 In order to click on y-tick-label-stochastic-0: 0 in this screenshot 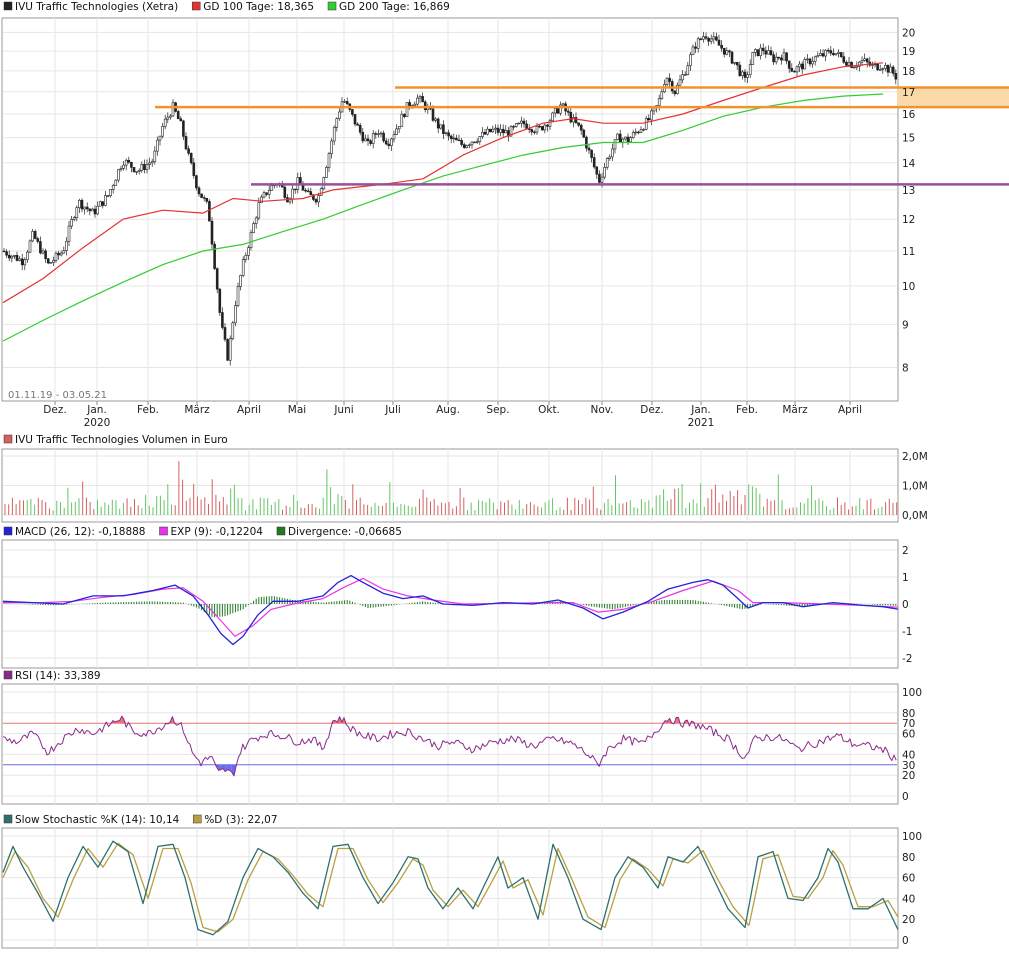, I will do `click(905, 941)`.